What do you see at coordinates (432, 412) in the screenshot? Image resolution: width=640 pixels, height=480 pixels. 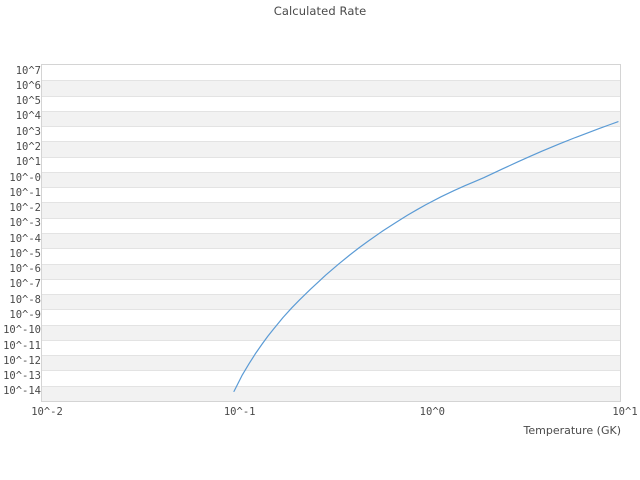 I see `x-tick-label: 10^0` at bounding box center [432, 412].